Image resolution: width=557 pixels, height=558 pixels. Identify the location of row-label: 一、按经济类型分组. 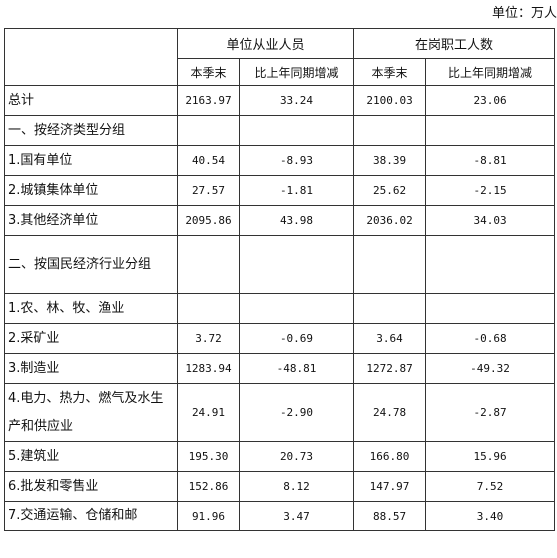
(91, 130).